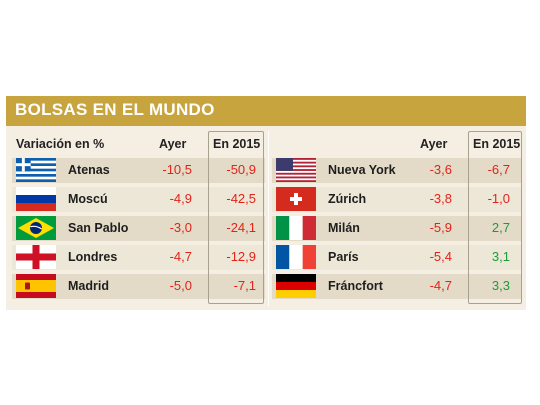 This screenshot has height=405, width=540. I want to click on table-row: París -5,4 3,1, so click(397, 257).